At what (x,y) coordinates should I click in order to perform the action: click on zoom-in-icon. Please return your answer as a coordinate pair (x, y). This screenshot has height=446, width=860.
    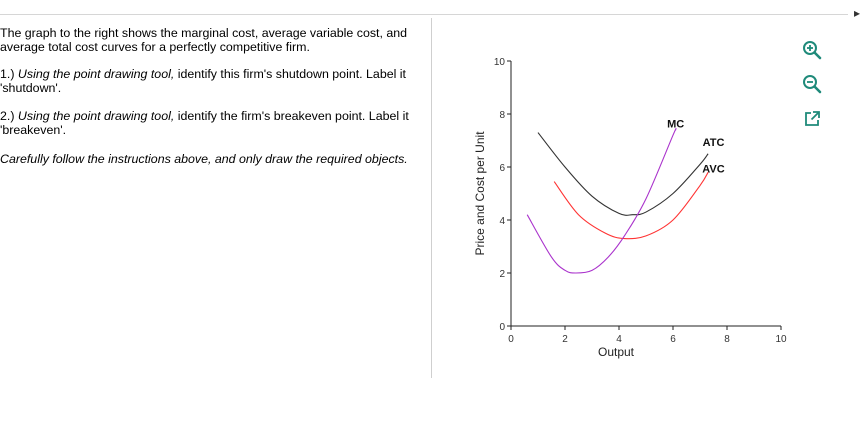
    Looking at the image, I should click on (812, 50).